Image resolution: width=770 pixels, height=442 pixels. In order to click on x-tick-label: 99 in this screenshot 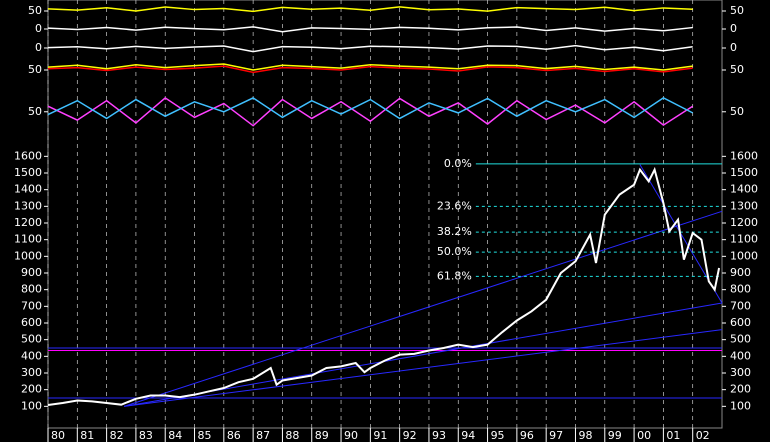, I will do `click(615, 435)`.